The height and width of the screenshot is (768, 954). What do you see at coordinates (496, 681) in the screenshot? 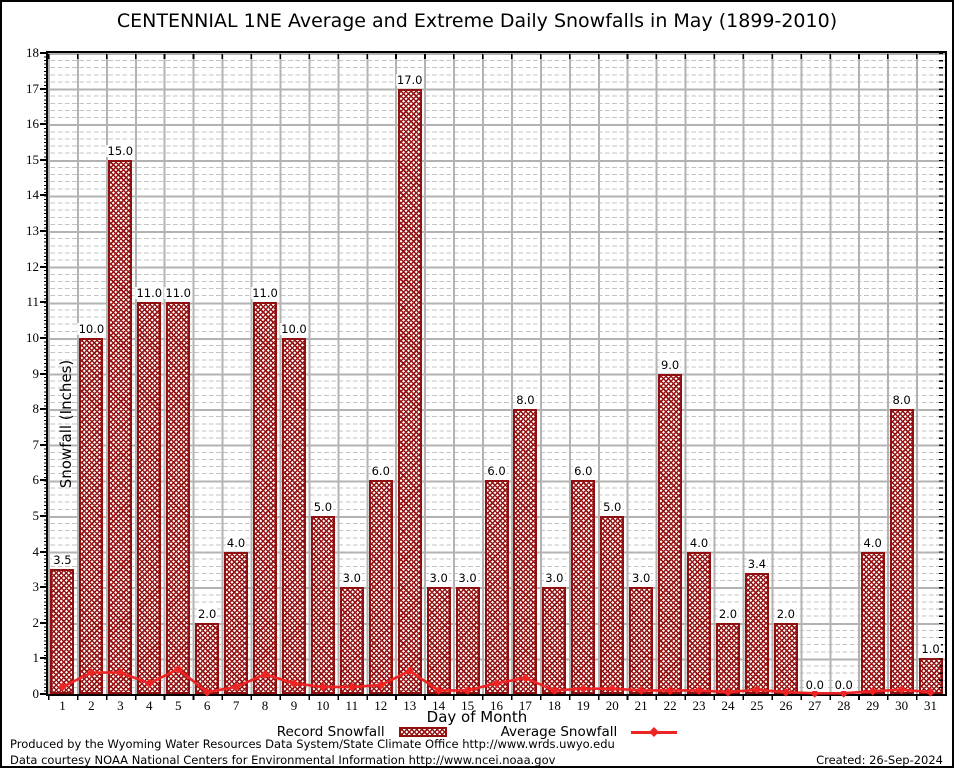
I see `average-snowfall-line` at bounding box center [496, 681].